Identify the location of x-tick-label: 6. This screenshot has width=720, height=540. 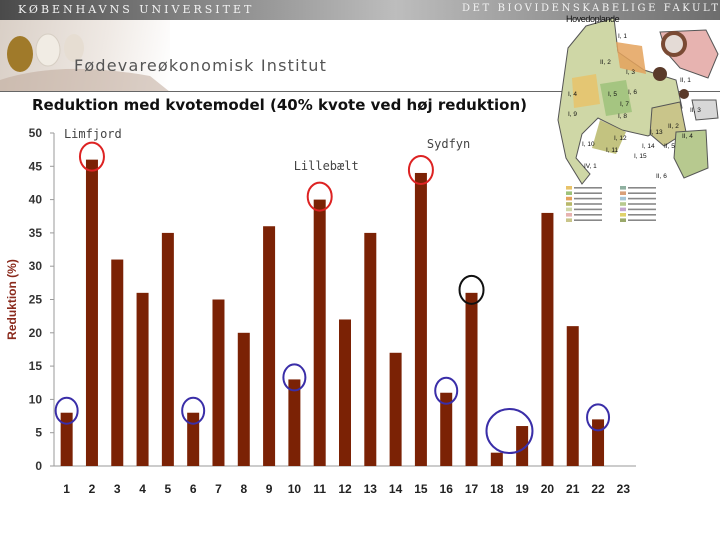
(193, 489).